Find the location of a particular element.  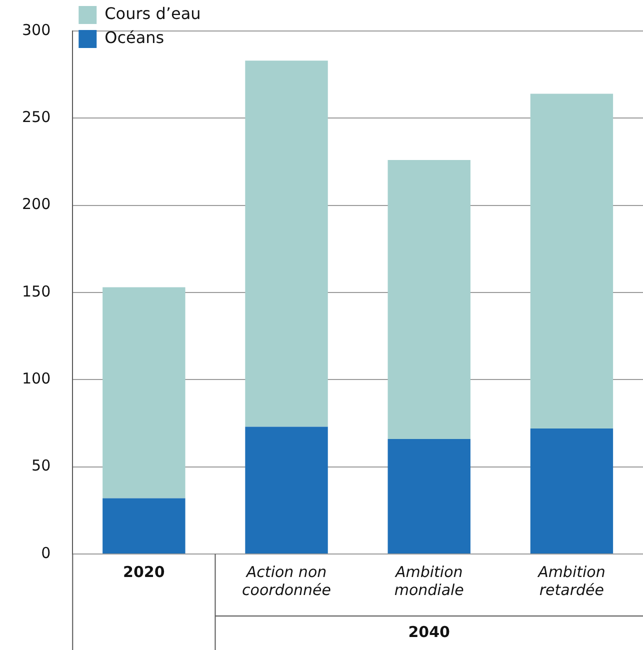

x-tick-label: Action non coordonnée is located at coordinates (286, 580).